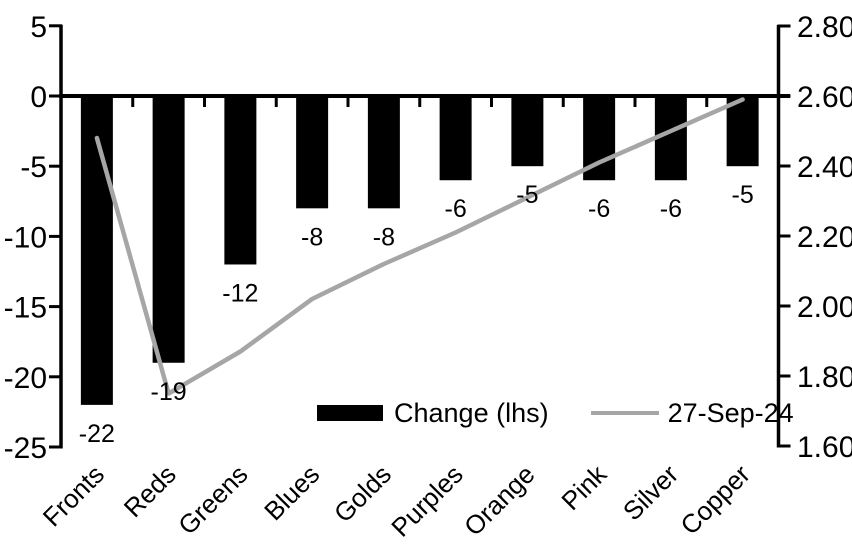  I want to click on bar-data-label-copper: -5, so click(743, 195).